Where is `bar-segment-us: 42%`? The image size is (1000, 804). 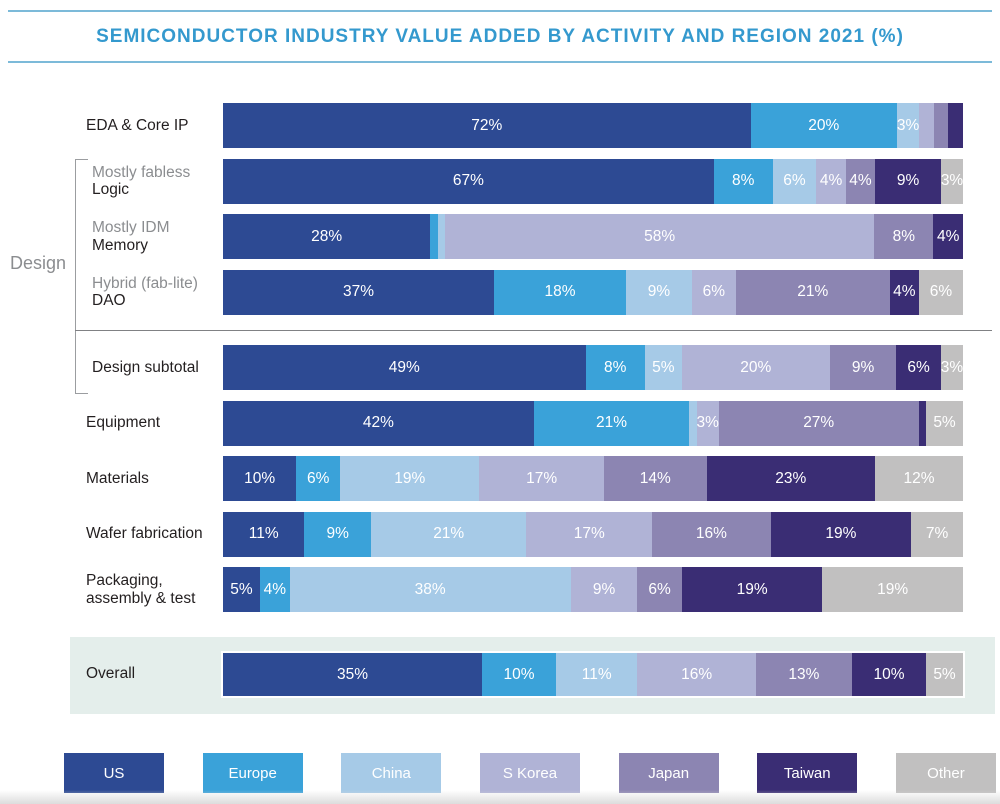 bar-segment-us: 42% is located at coordinates (378, 423).